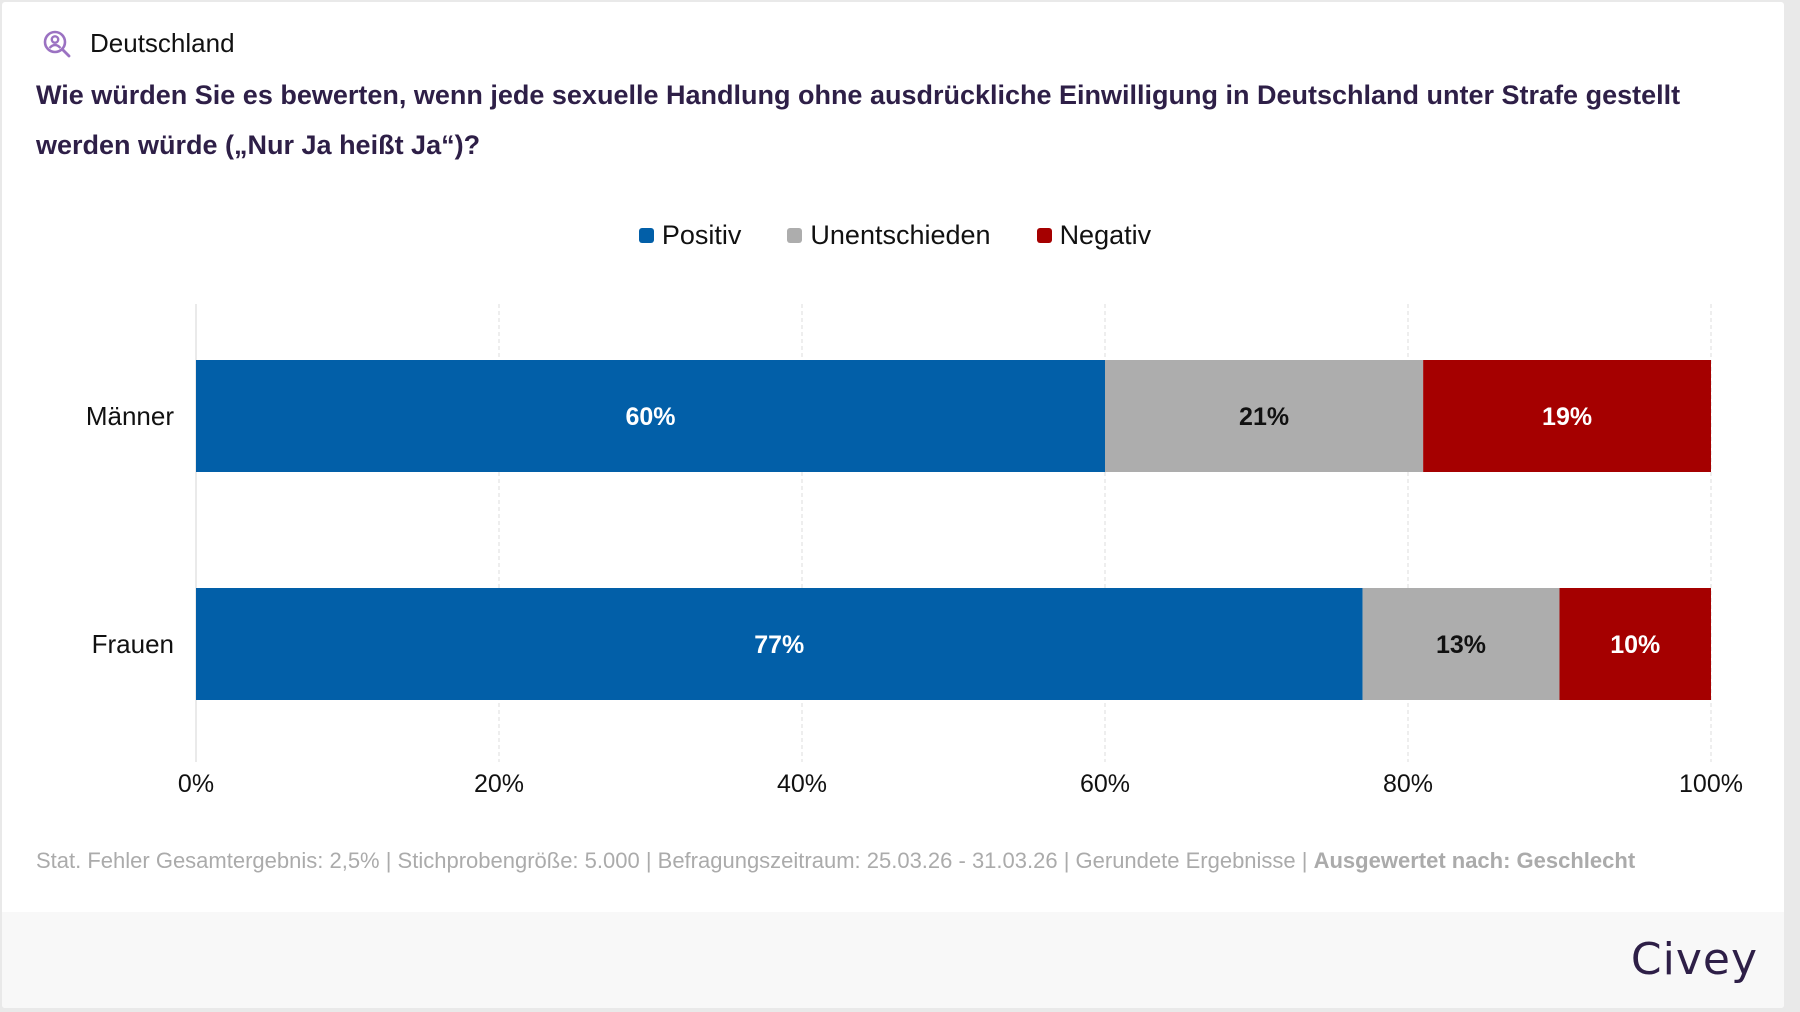 Image resolution: width=1800 pixels, height=1012 pixels. I want to click on data-label: 21%, so click(1264, 417).